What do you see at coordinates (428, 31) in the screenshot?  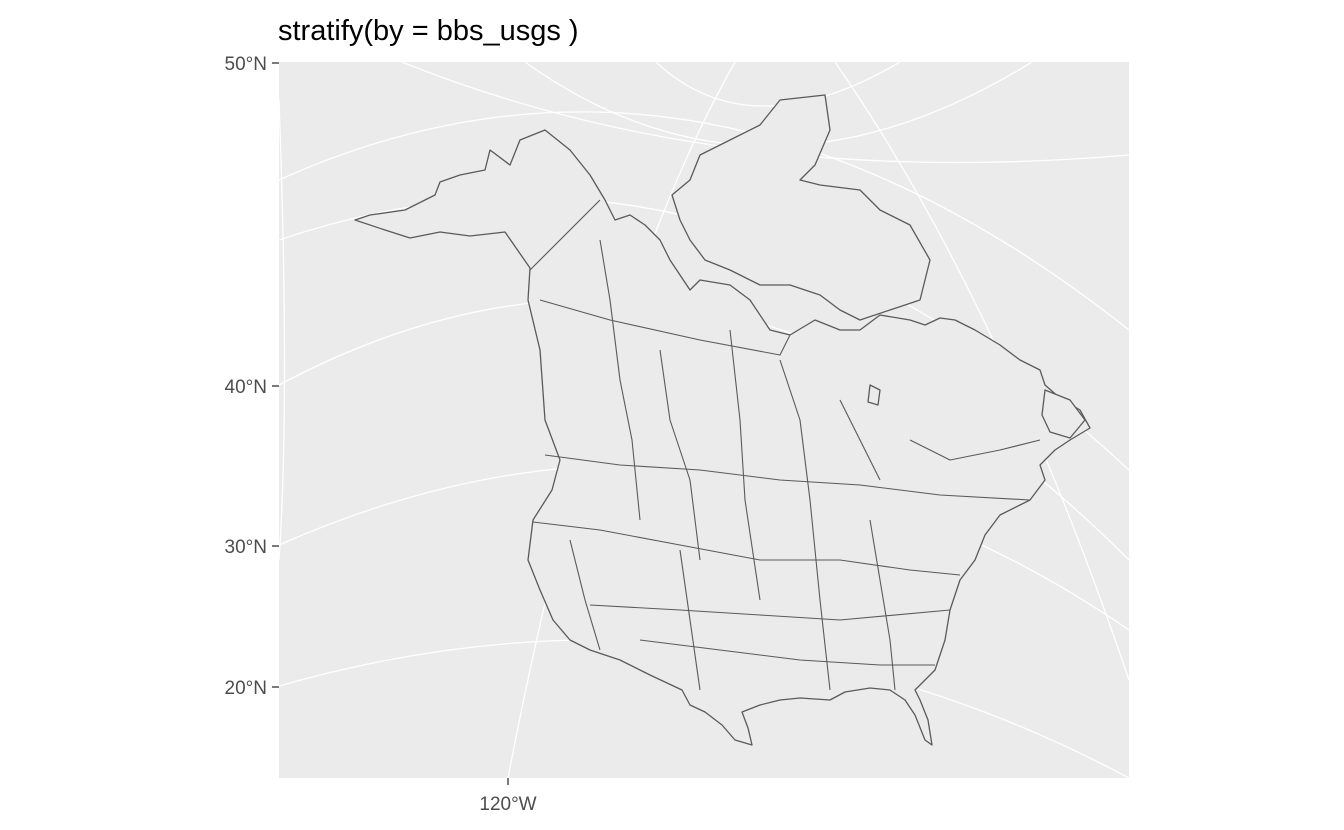 I see `plot-title: stratify(by = bbs_usgs )` at bounding box center [428, 31].